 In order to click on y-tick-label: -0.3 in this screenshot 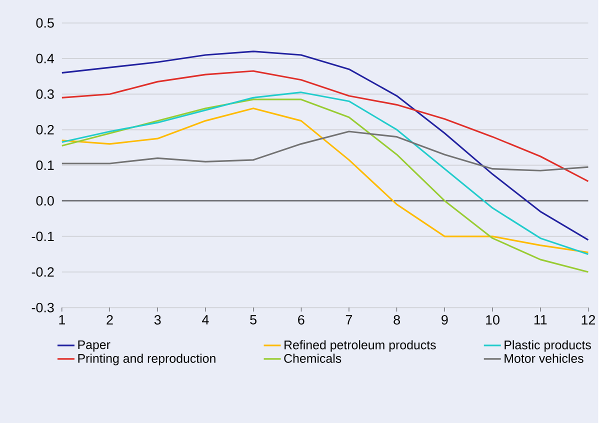, I will do `click(43, 307)`.